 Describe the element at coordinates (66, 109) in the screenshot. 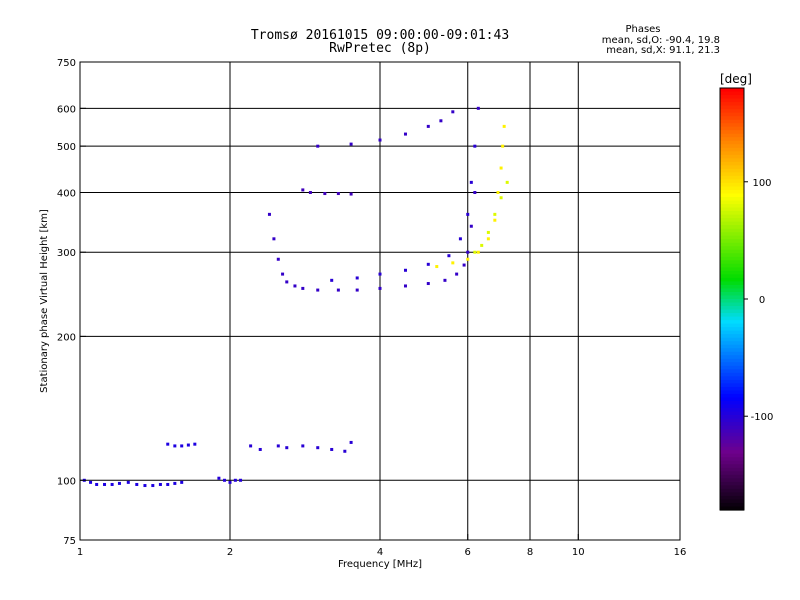

I see `y-tick-label: 600` at that location.